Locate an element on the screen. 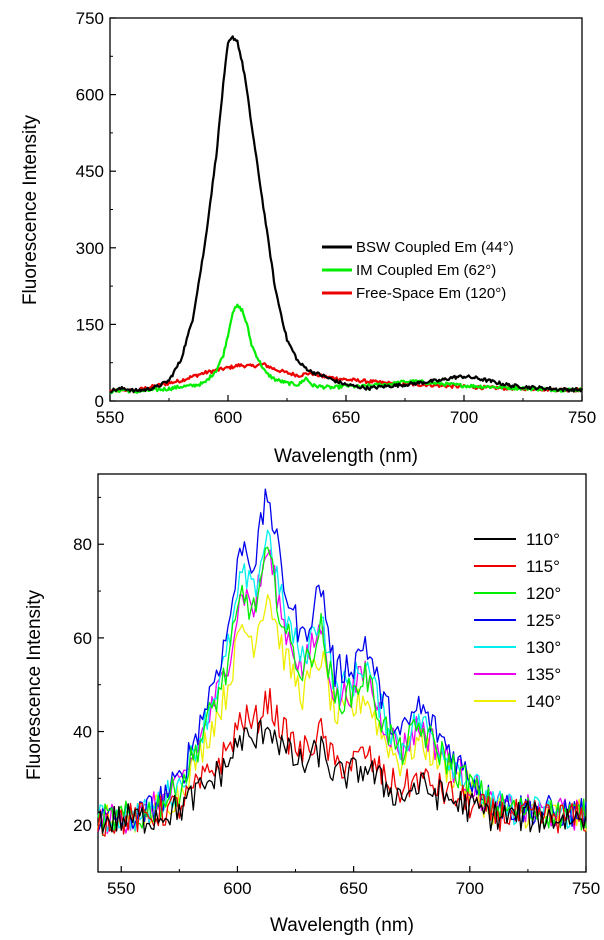 The image size is (604, 940). top-ytick-label: 0 is located at coordinates (99, 401).